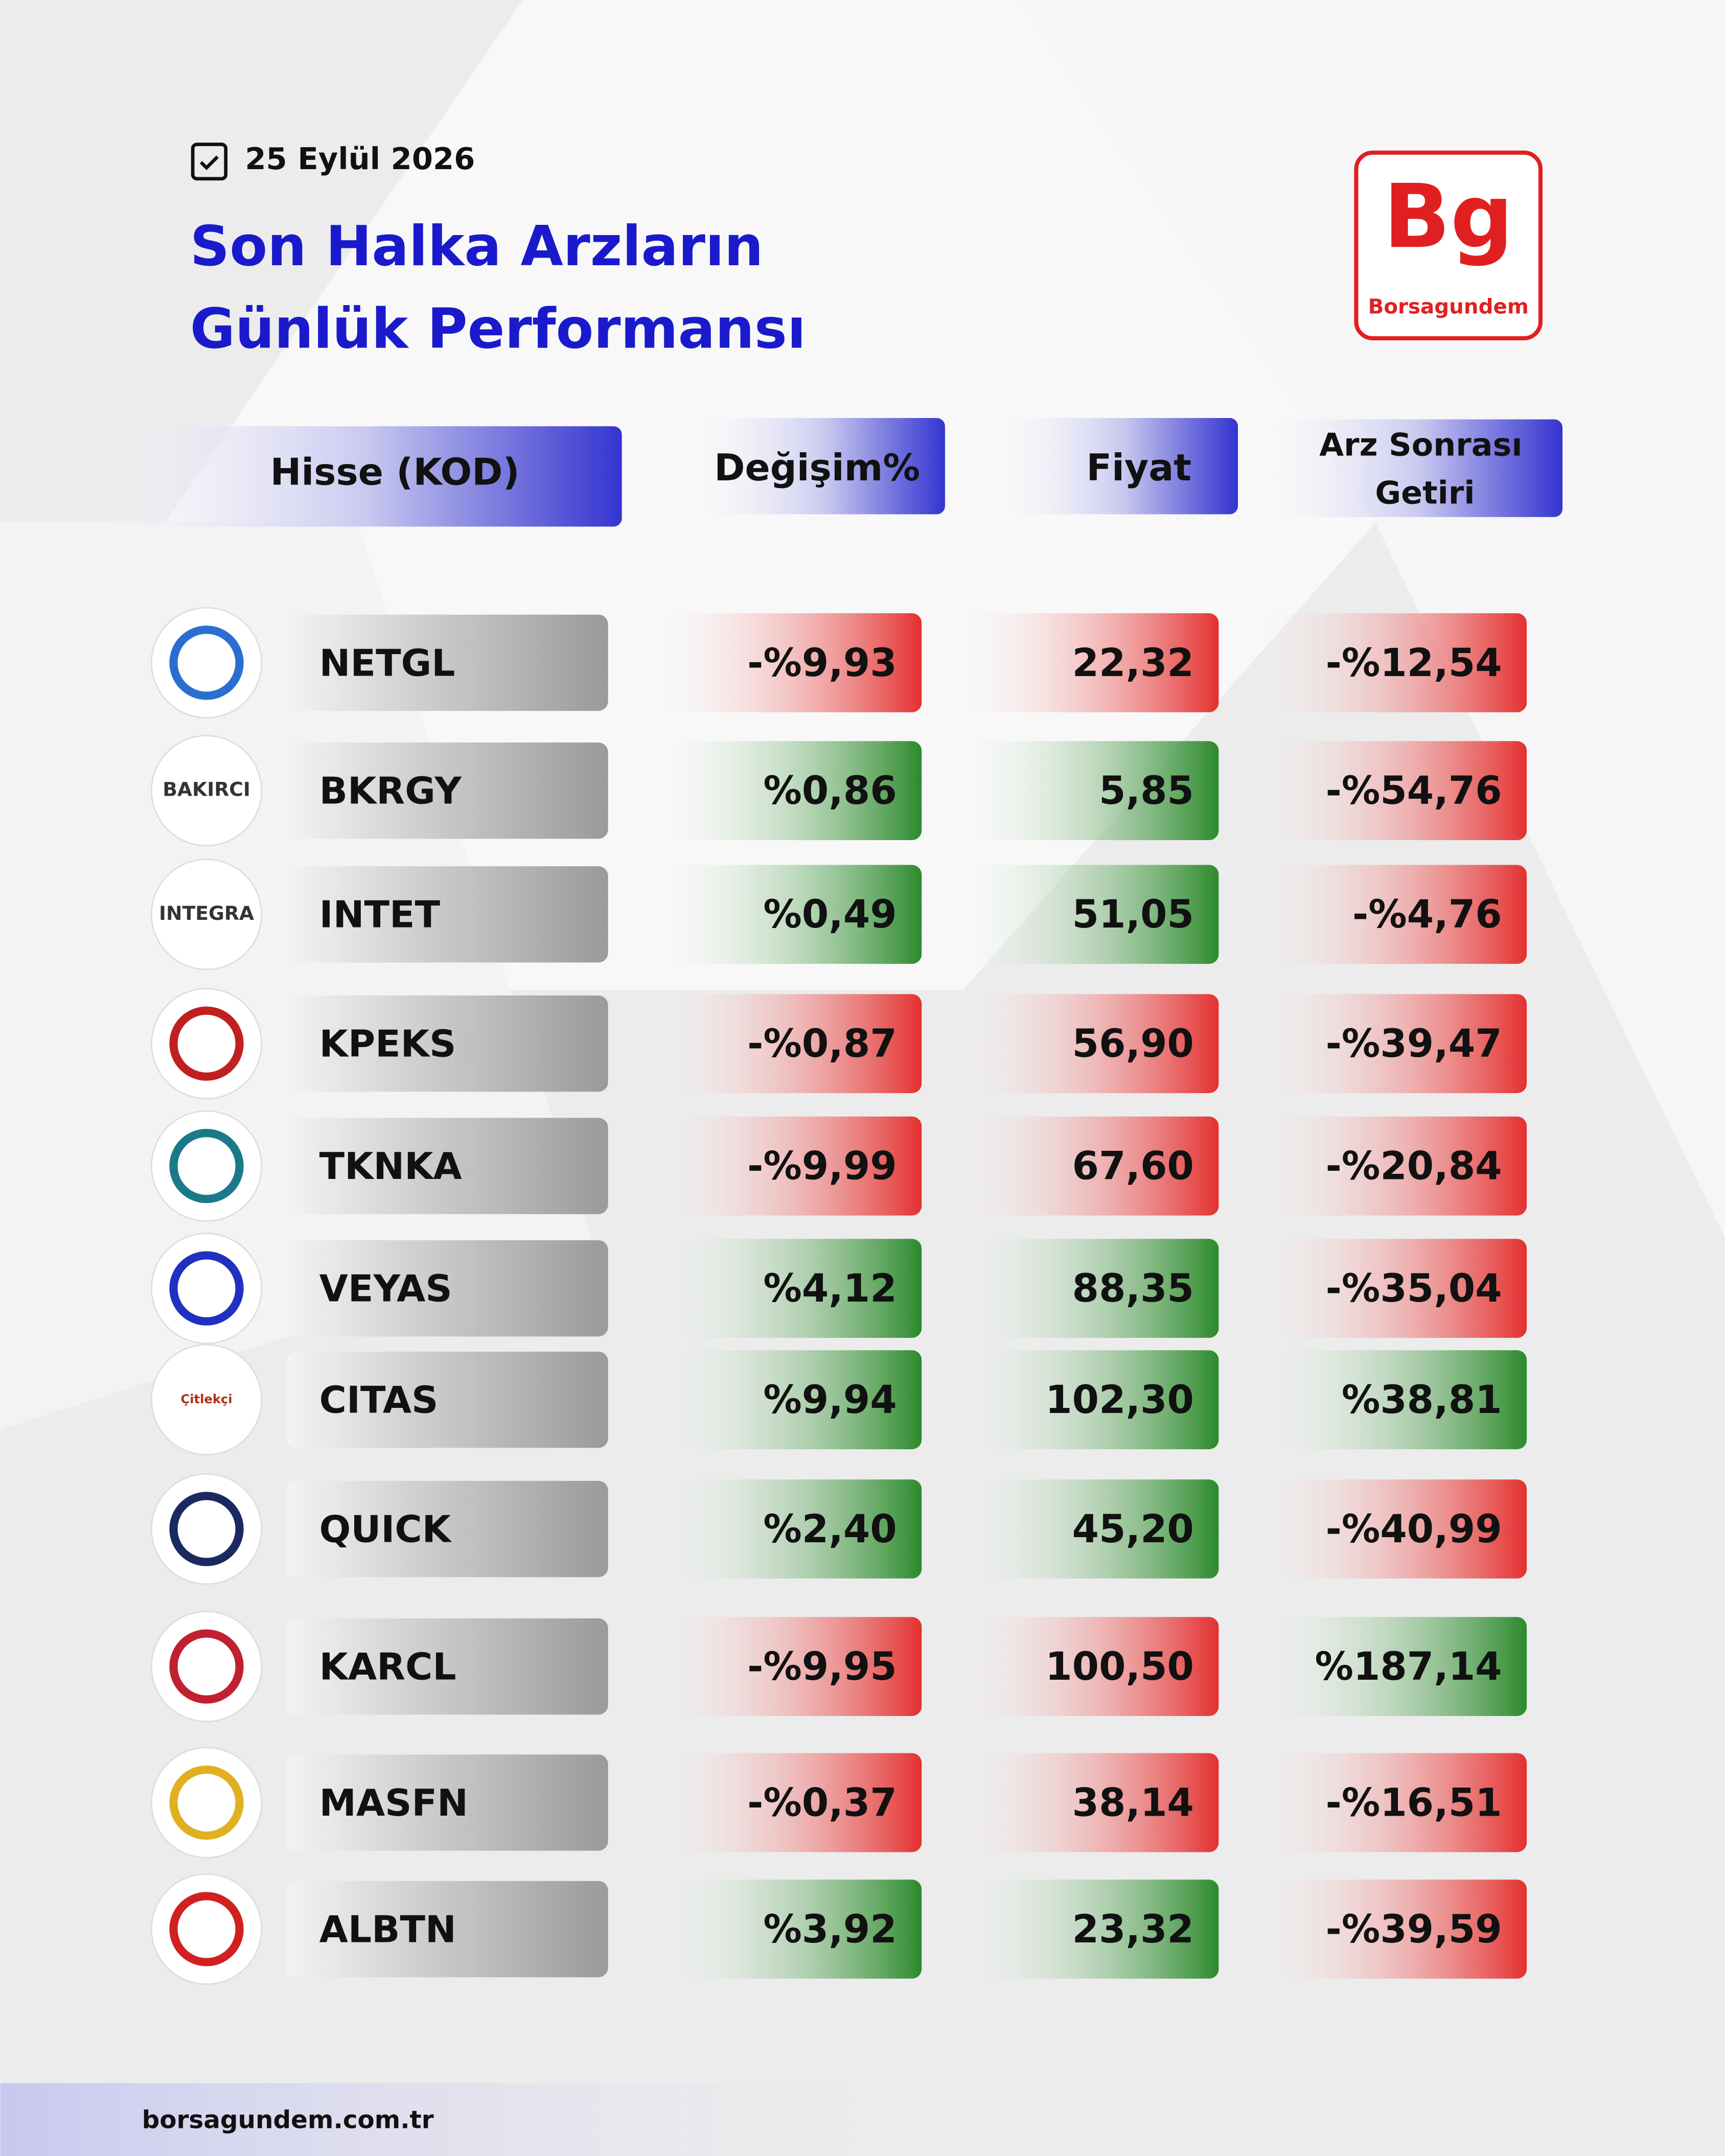  I want to click on stock-code: QUICK, so click(385, 1530).